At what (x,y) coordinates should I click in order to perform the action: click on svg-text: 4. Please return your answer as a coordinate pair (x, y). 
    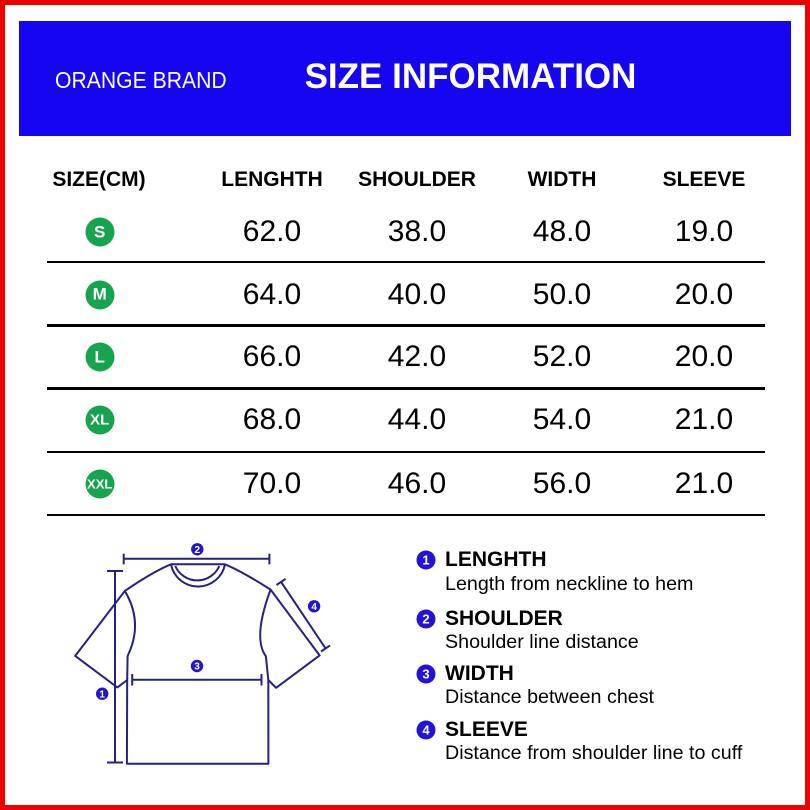
    Looking at the image, I should click on (314, 607).